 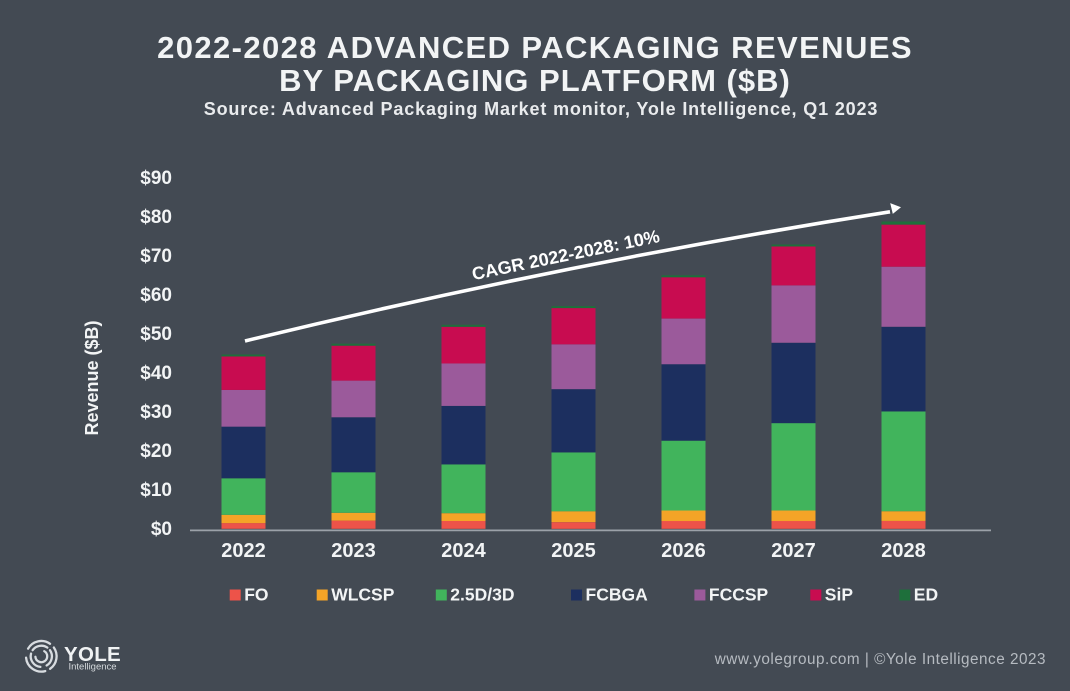 What do you see at coordinates (363, 595) in the screenshot?
I see `svg-text: WLCSP` at bounding box center [363, 595].